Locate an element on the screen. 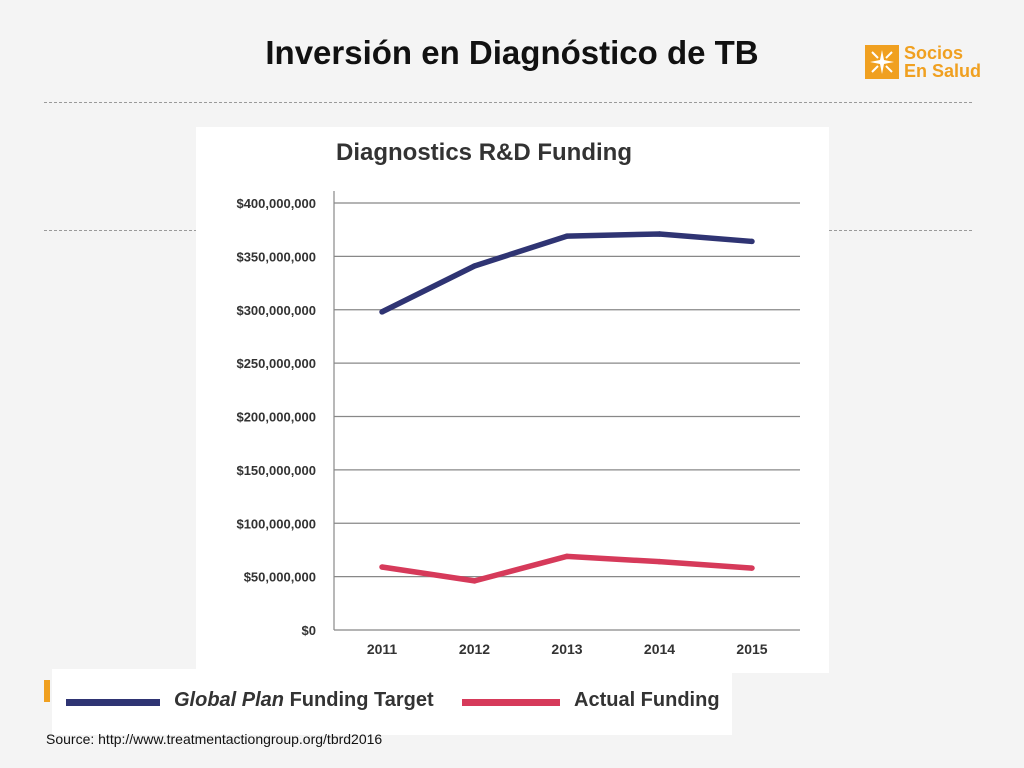  y-tick-label: $350,000,000 is located at coordinates (276, 256).